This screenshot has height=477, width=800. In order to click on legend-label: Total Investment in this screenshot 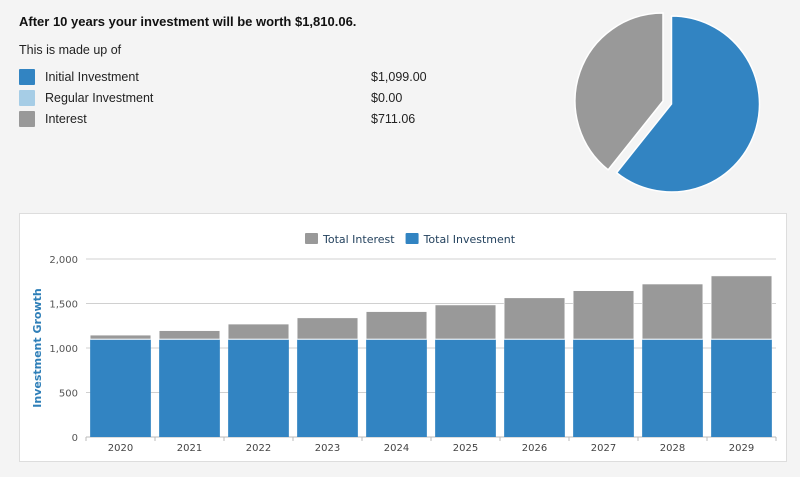, I will do `click(469, 239)`.